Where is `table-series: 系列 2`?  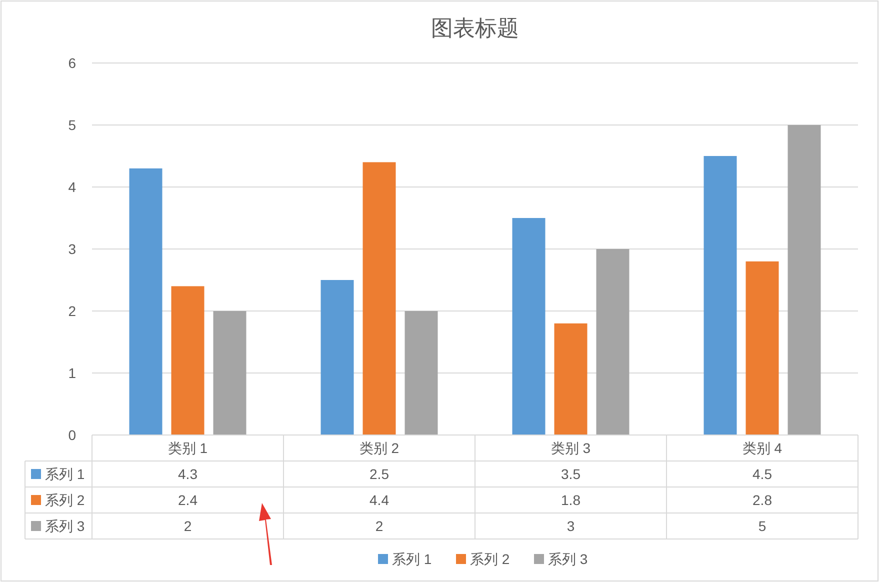
table-series: 系列 2 is located at coordinates (65, 500).